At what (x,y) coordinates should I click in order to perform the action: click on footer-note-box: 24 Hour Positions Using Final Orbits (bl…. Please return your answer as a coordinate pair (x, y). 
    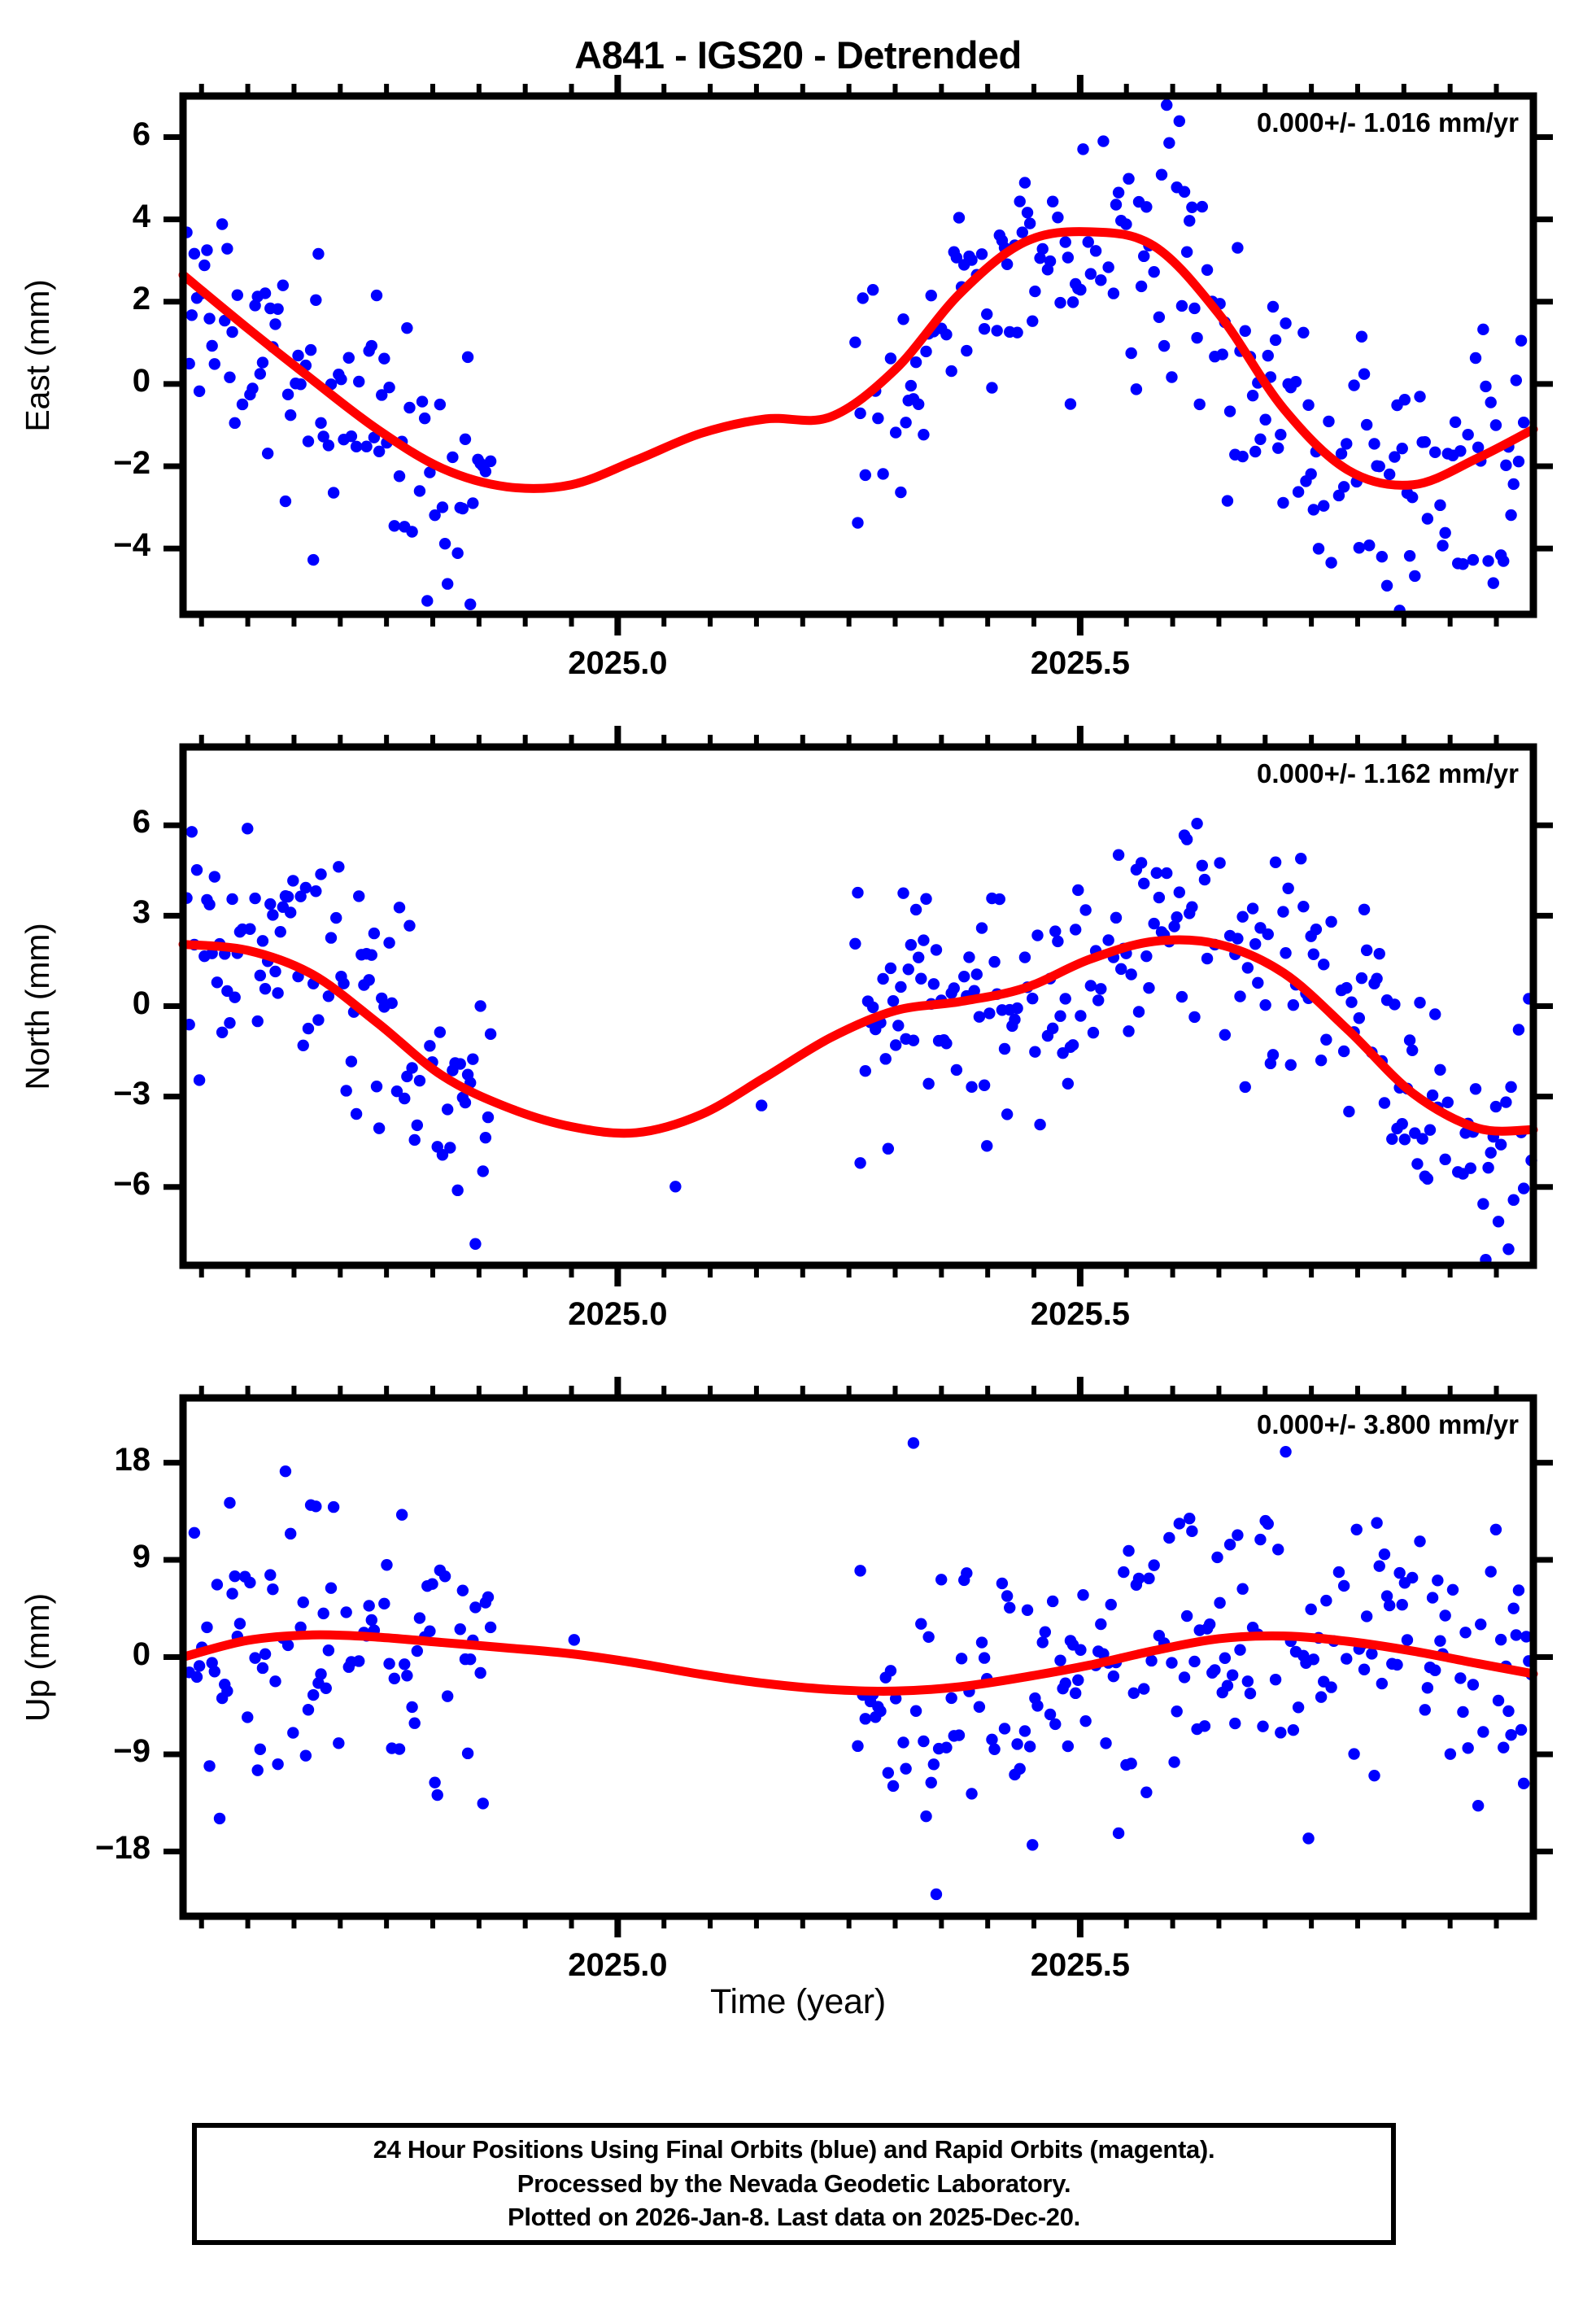
    Looking at the image, I should click on (794, 2184).